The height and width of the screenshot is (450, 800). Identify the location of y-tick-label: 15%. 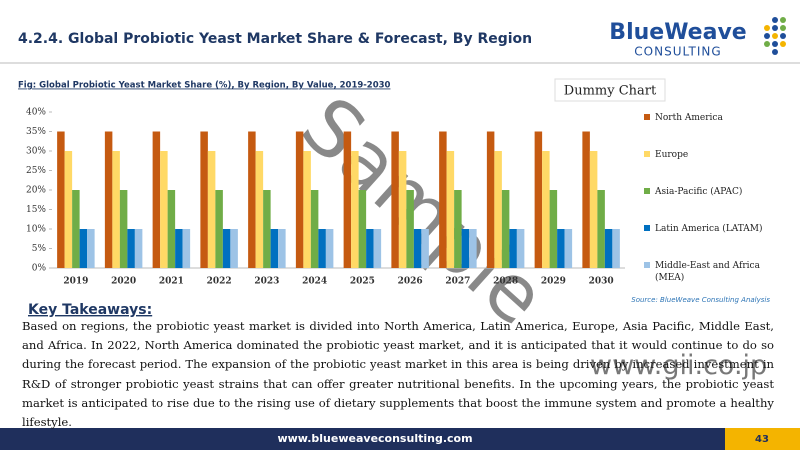
(36, 210).